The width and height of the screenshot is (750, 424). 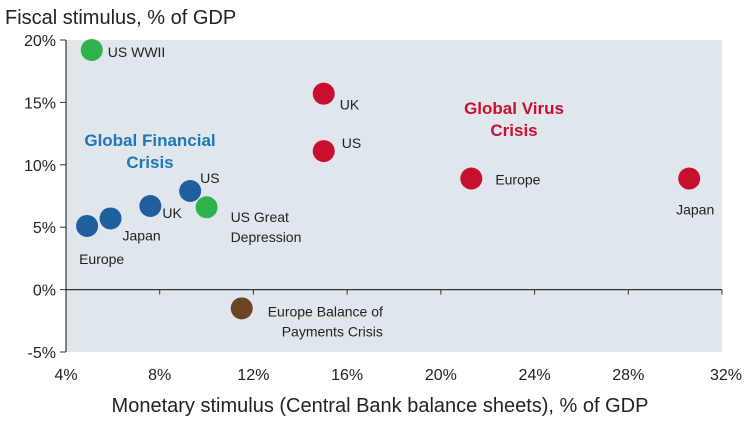 What do you see at coordinates (137, 52) in the screenshot?
I see `point-label: US WWII` at bounding box center [137, 52].